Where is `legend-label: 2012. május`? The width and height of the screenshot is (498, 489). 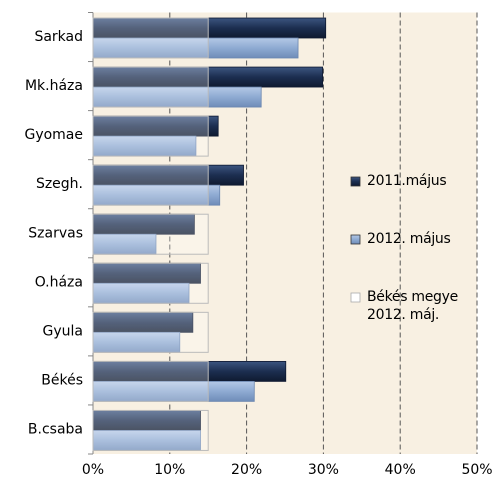
legend-label: 2012. május is located at coordinates (409, 239).